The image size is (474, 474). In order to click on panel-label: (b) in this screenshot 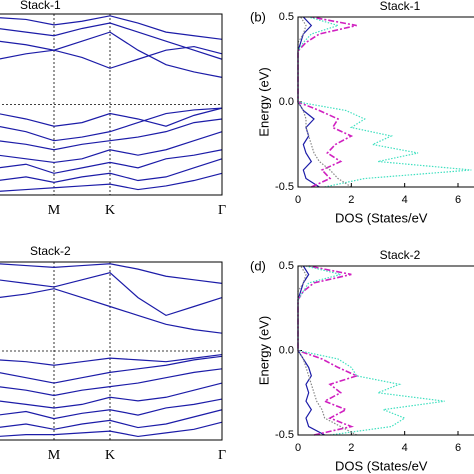, I will do `click(258, 16)`.